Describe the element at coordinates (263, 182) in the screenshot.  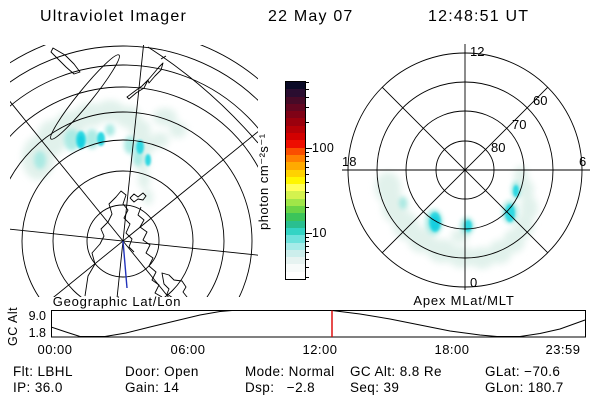
I see `colorbar-unit-label: photon cm⁻²s⁻¹` at that location.